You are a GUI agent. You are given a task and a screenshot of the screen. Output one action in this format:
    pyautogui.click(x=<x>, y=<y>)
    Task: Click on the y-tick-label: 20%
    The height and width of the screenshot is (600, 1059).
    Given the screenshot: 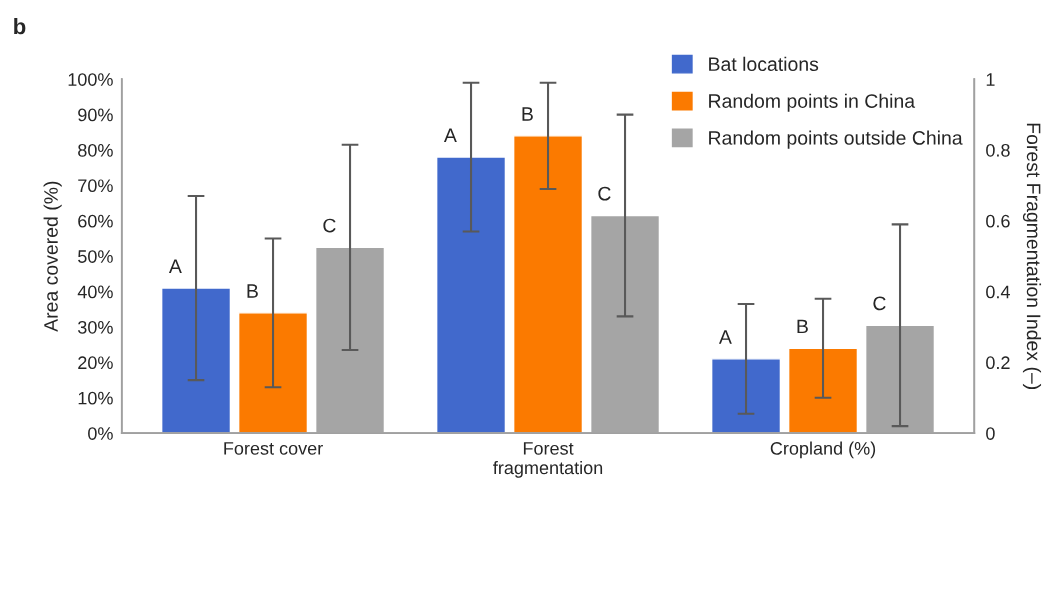 What is the action you would take?
    pyautogui.click(x=95, y=363)
    